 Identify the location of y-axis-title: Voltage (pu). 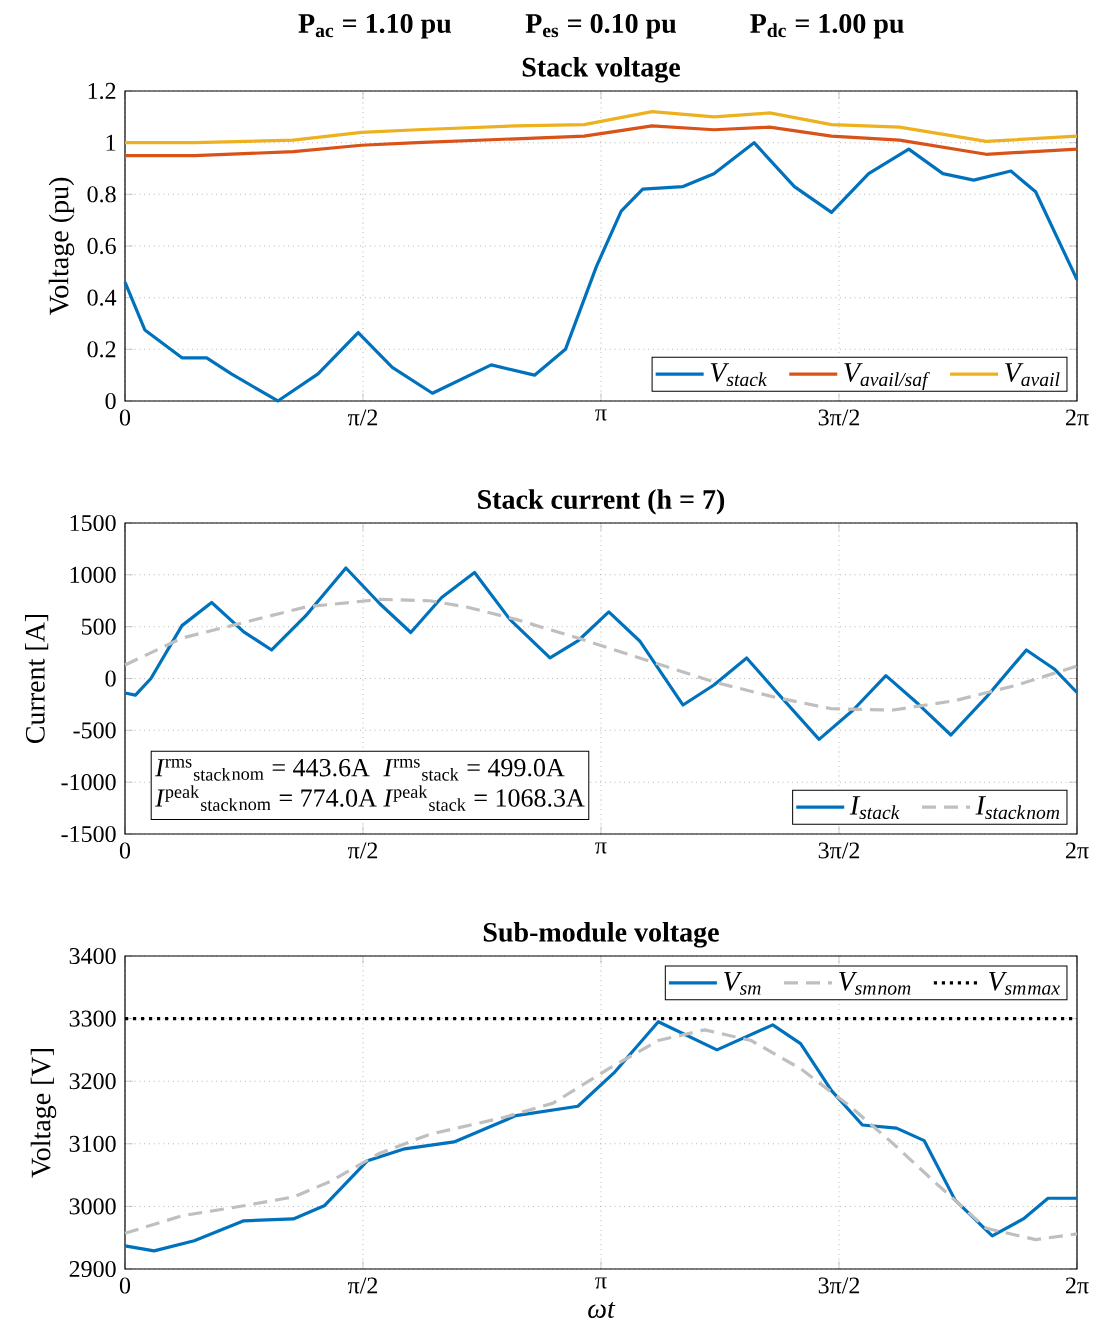
(61, 246).